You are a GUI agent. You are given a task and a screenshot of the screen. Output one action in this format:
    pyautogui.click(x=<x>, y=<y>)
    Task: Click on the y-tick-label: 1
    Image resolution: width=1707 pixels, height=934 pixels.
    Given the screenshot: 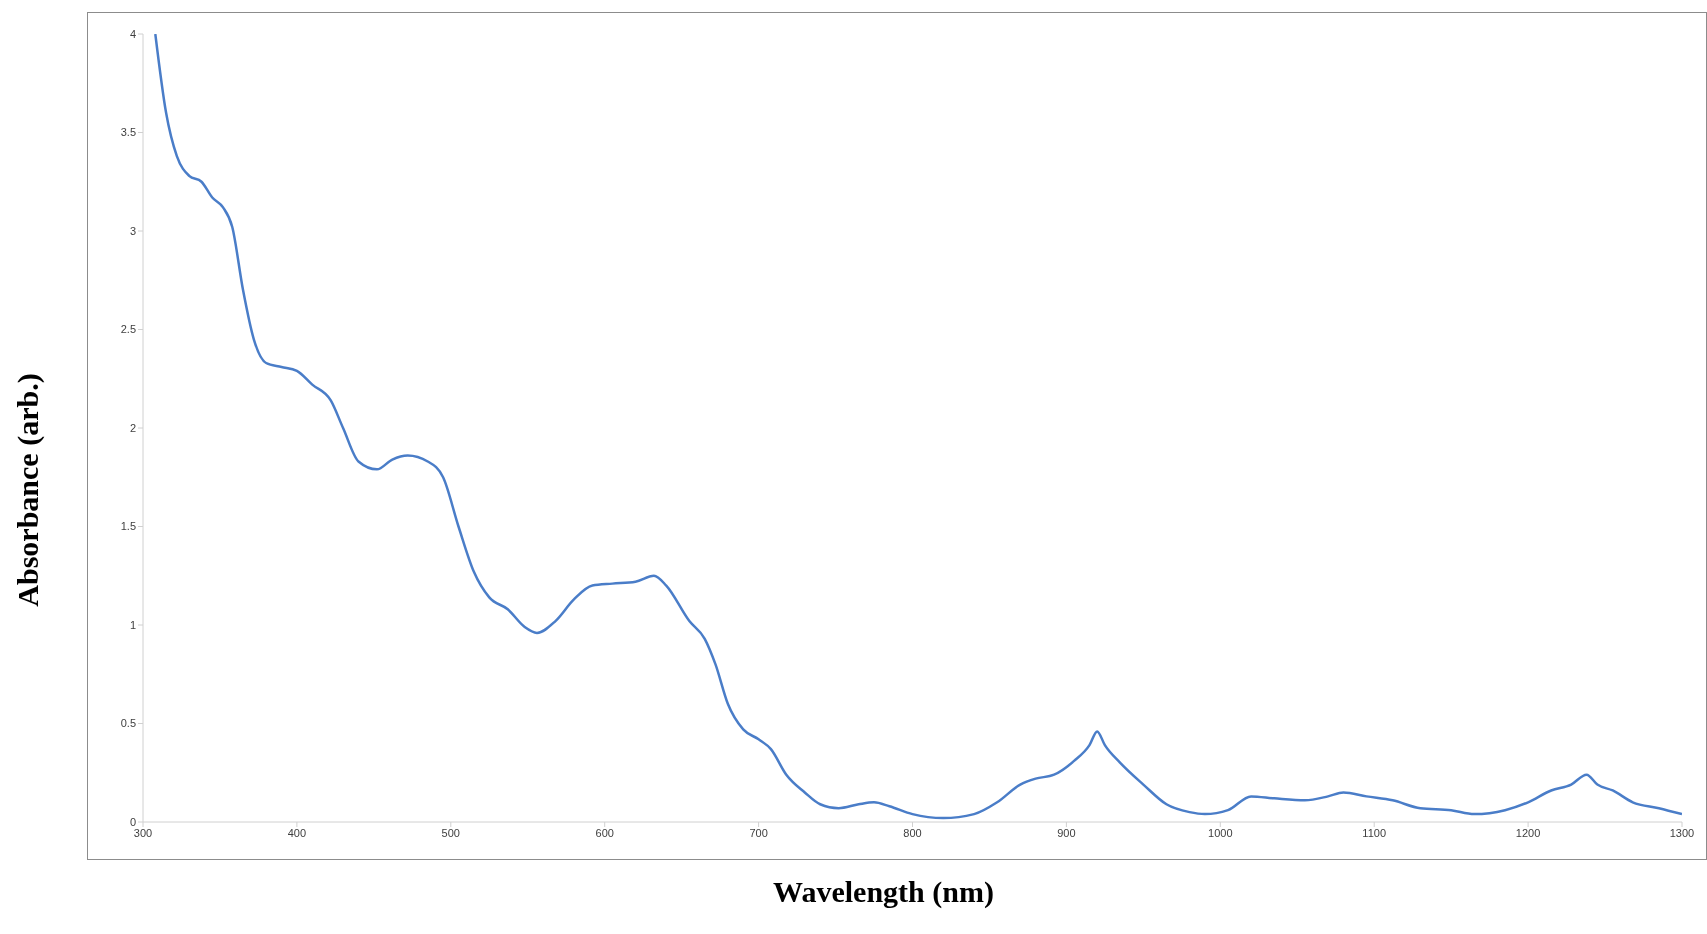 What is the action you would take?
    pyautogui.click(x=132, y=624)
    